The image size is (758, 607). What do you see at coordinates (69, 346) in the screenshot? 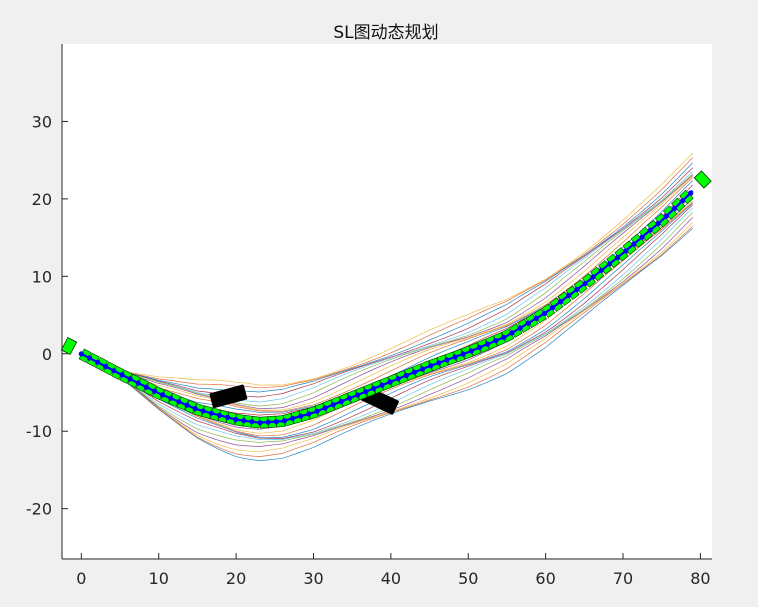
I see `start-box` at bounding box center [69, 346].